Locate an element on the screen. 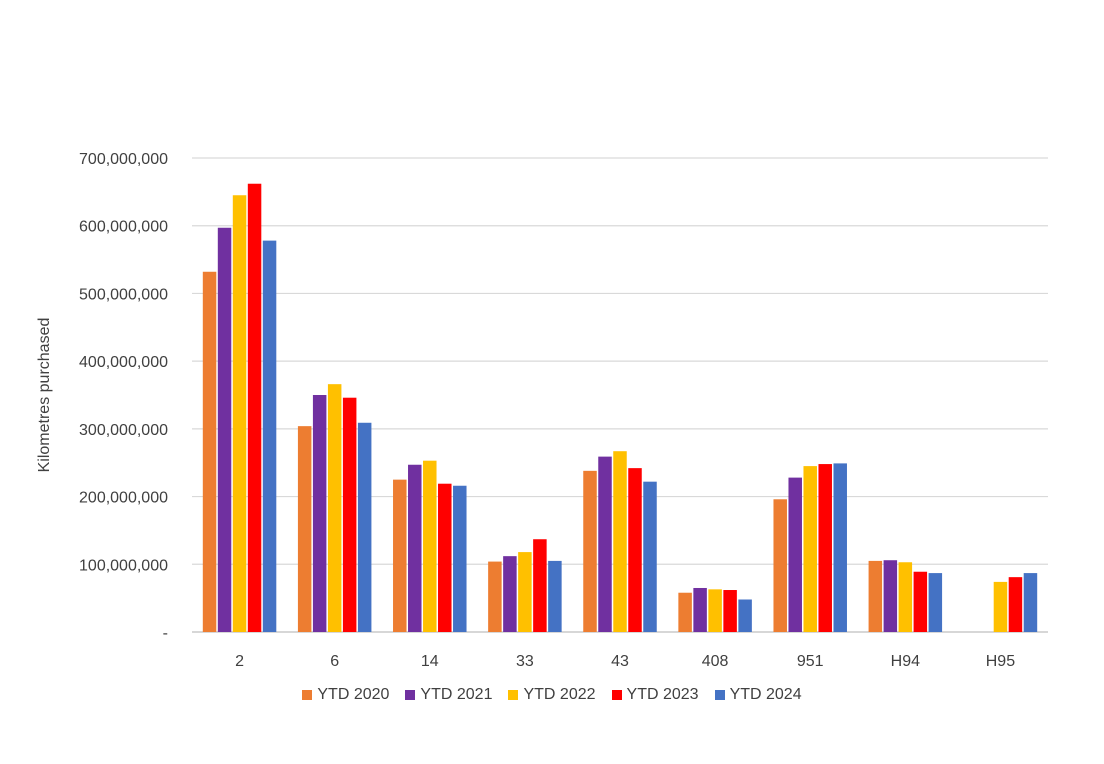 The width and height of the screenshot is (1104, 764). x-tick-label: 43 is located at coordinates (620, 661).